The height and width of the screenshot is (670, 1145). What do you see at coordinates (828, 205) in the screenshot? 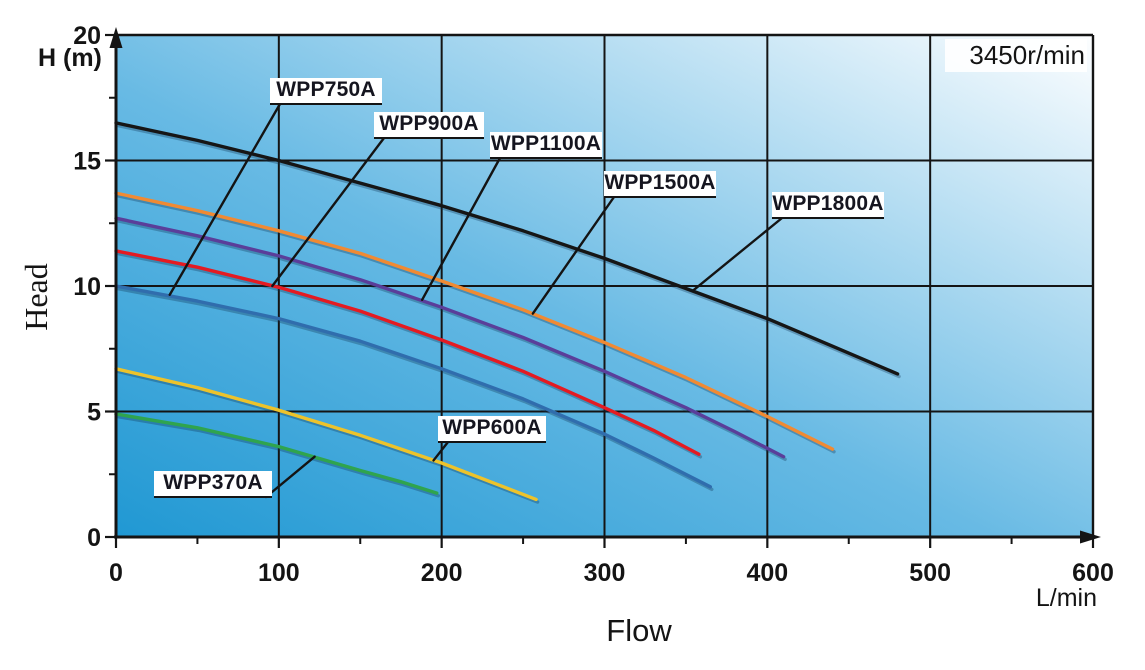
I see `curve-label-WPP1800A: WPP1800A` at bounding box center [828, 205].